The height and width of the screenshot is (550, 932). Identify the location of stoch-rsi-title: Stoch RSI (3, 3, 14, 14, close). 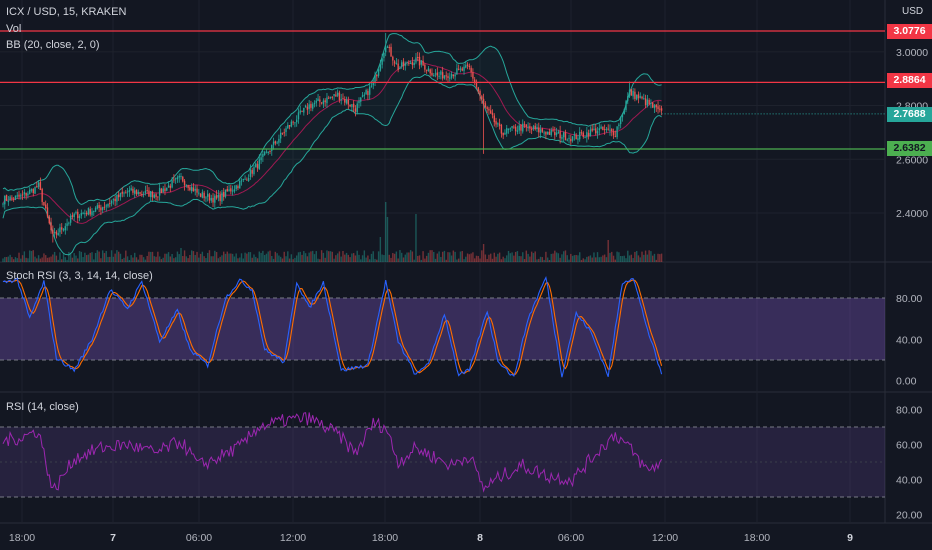
(79, 276).